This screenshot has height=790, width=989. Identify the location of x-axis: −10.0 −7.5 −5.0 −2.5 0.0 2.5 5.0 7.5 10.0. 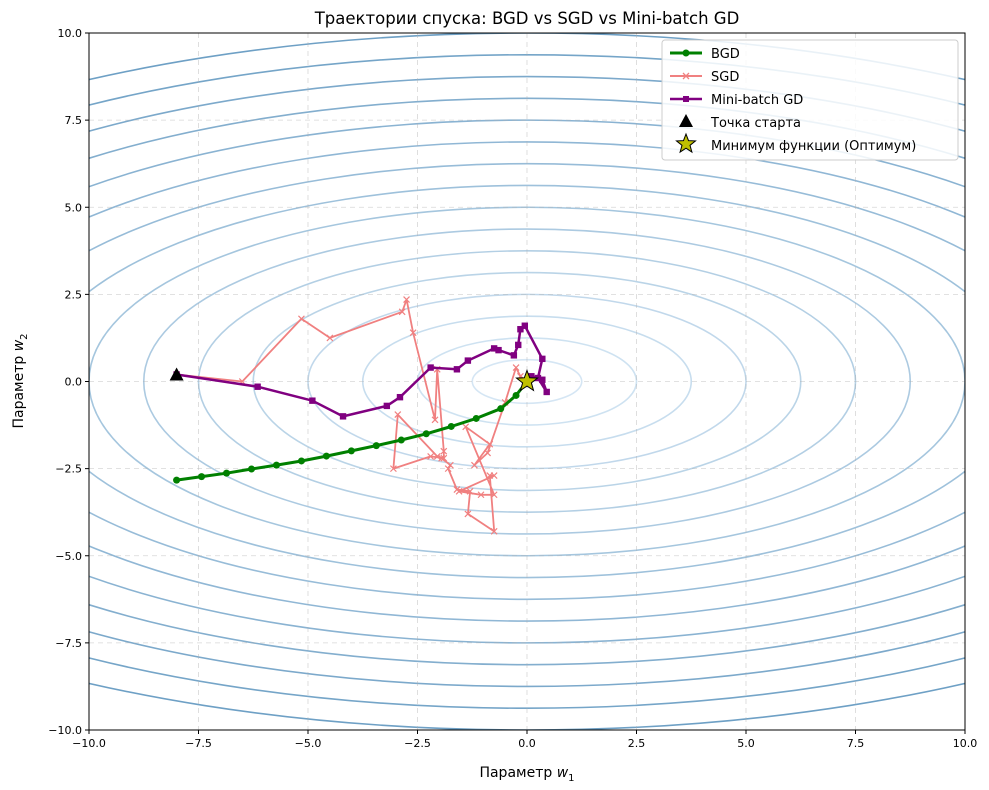
(524, 740).